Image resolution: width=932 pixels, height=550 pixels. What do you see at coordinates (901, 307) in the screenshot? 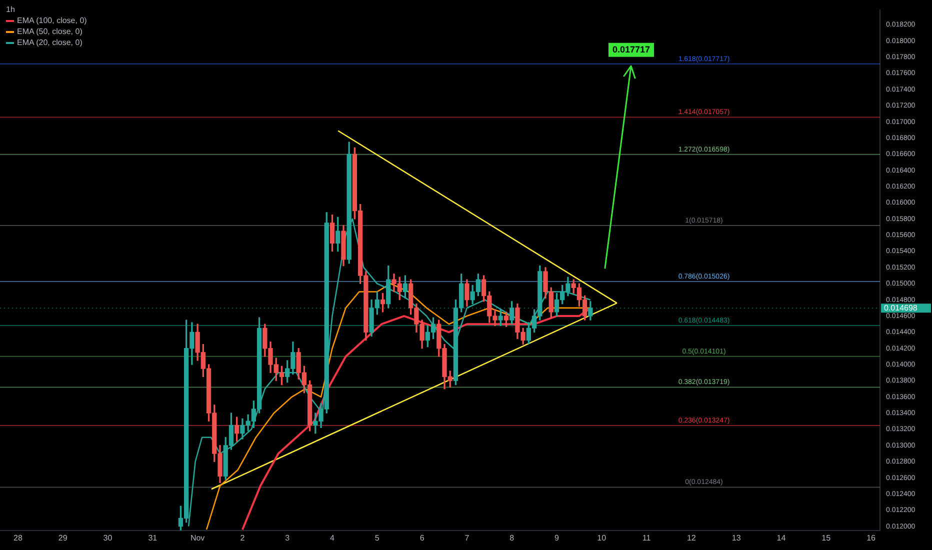
I see `ref-line-label: 0.014698` at bounding box center [901, 307].